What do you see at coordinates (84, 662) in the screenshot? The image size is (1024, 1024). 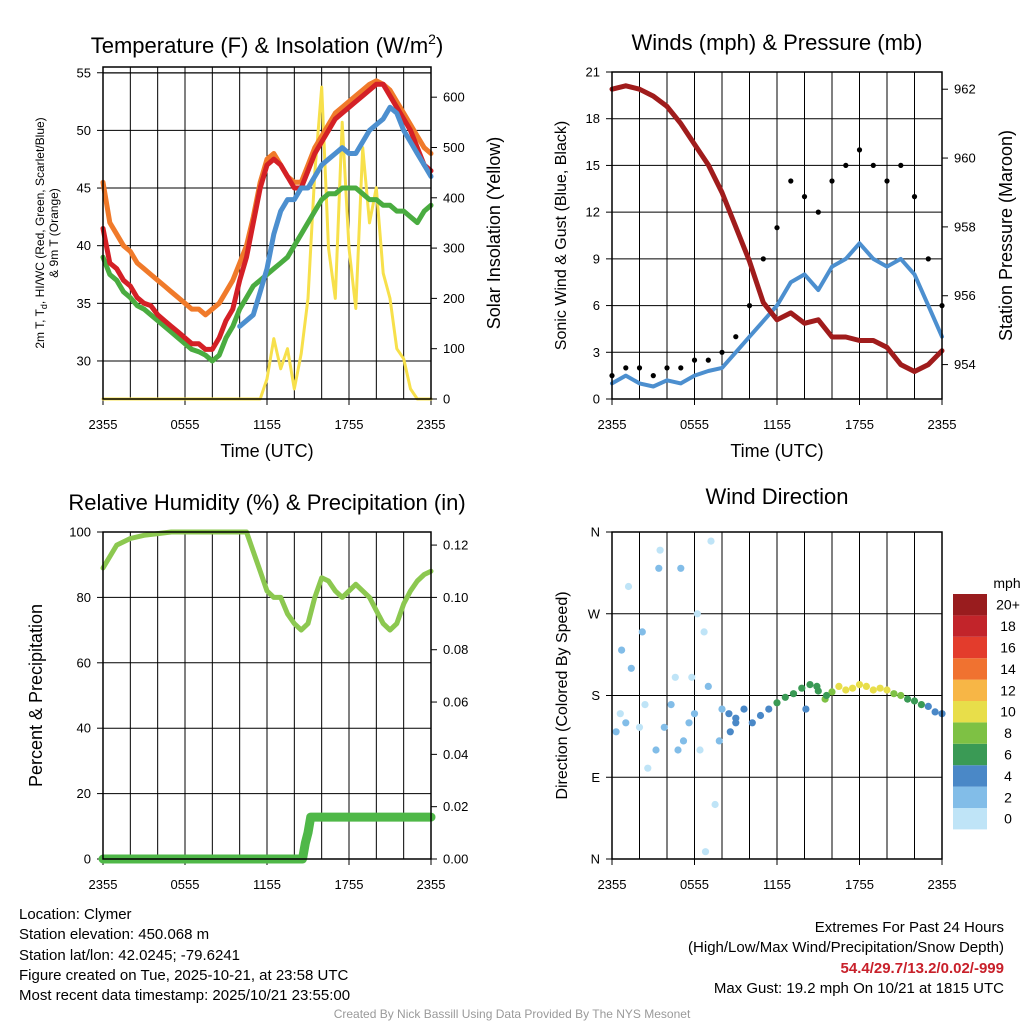 I see `humidity-y-tick-label: 60` at bounding box center [84, 662].